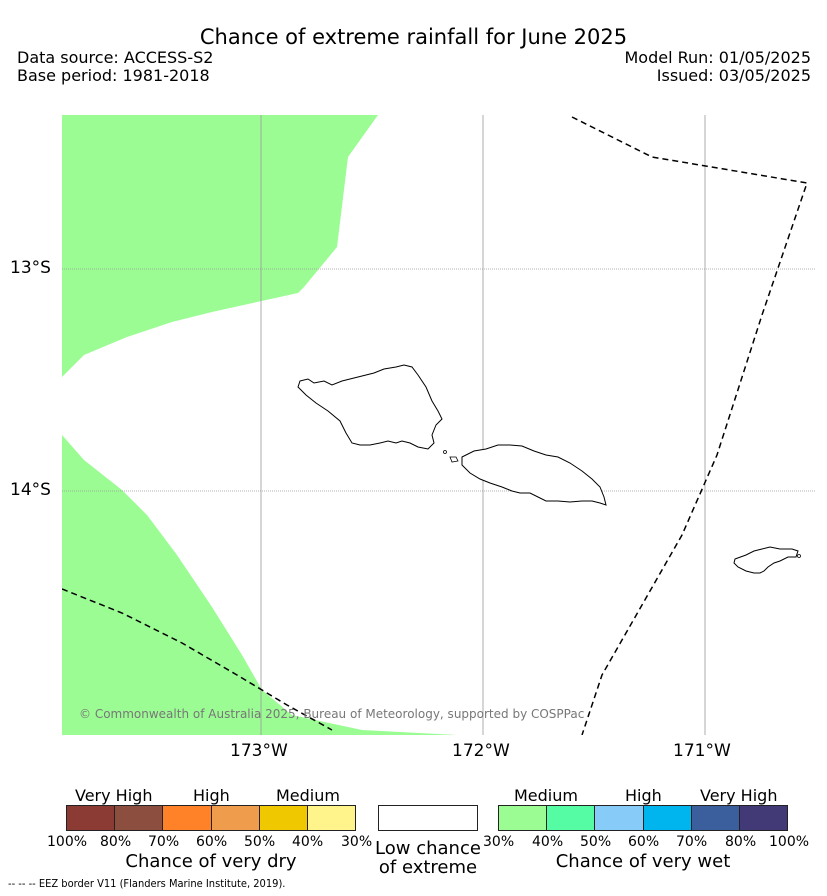 Image resolution: width=827 pixels, height=896 pixels. What do you see at coordinates (596, 842) in the screenshot?
I see `wet-tick-50: 50%` at bounding box center [596, 842].